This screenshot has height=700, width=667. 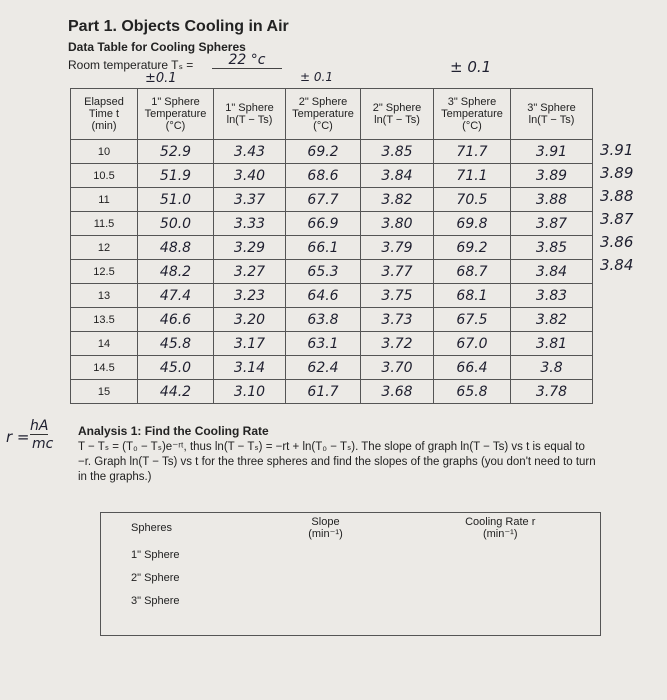 I want to click on table-row: 12.5 48.2 3.27 65.3 3.77 68.7 3.84, so click(x=331, y=271).